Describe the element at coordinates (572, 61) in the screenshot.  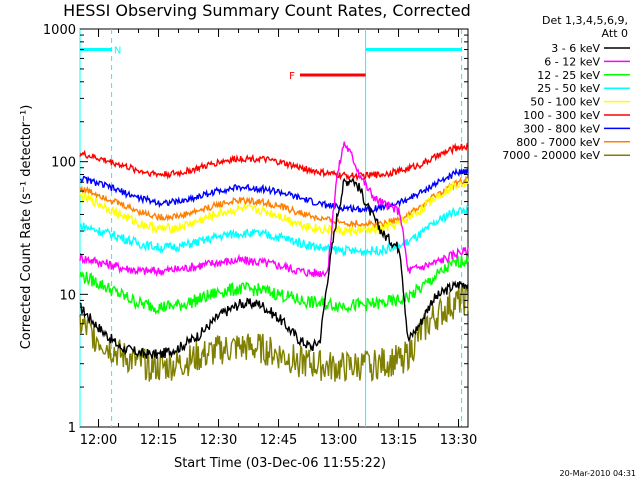
I see `legend-label: 6 - 12 keV` at that location.